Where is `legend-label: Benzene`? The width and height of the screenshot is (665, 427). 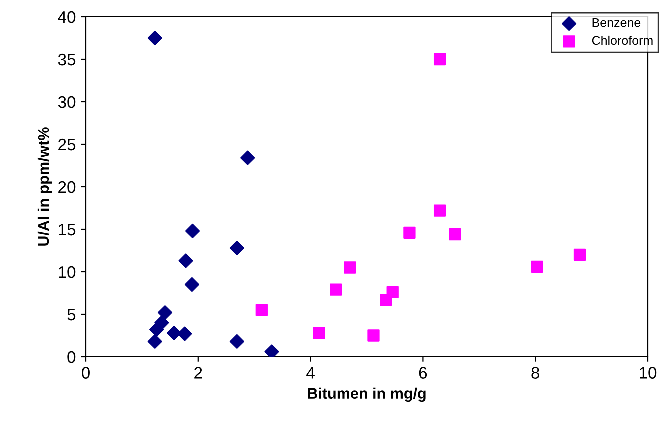 legend-label: Benzene is located at coordinates (616, 23).